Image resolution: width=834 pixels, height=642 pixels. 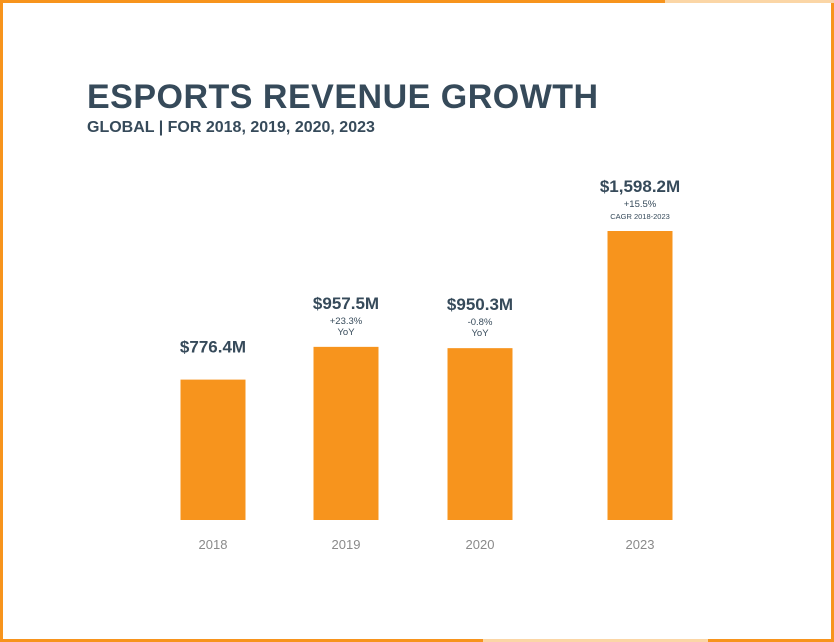 What do you see at coordinates (480, 322) in the screenshot?
I see `annotation-2020-0: -0.8%` at bounding box center [480, 322].